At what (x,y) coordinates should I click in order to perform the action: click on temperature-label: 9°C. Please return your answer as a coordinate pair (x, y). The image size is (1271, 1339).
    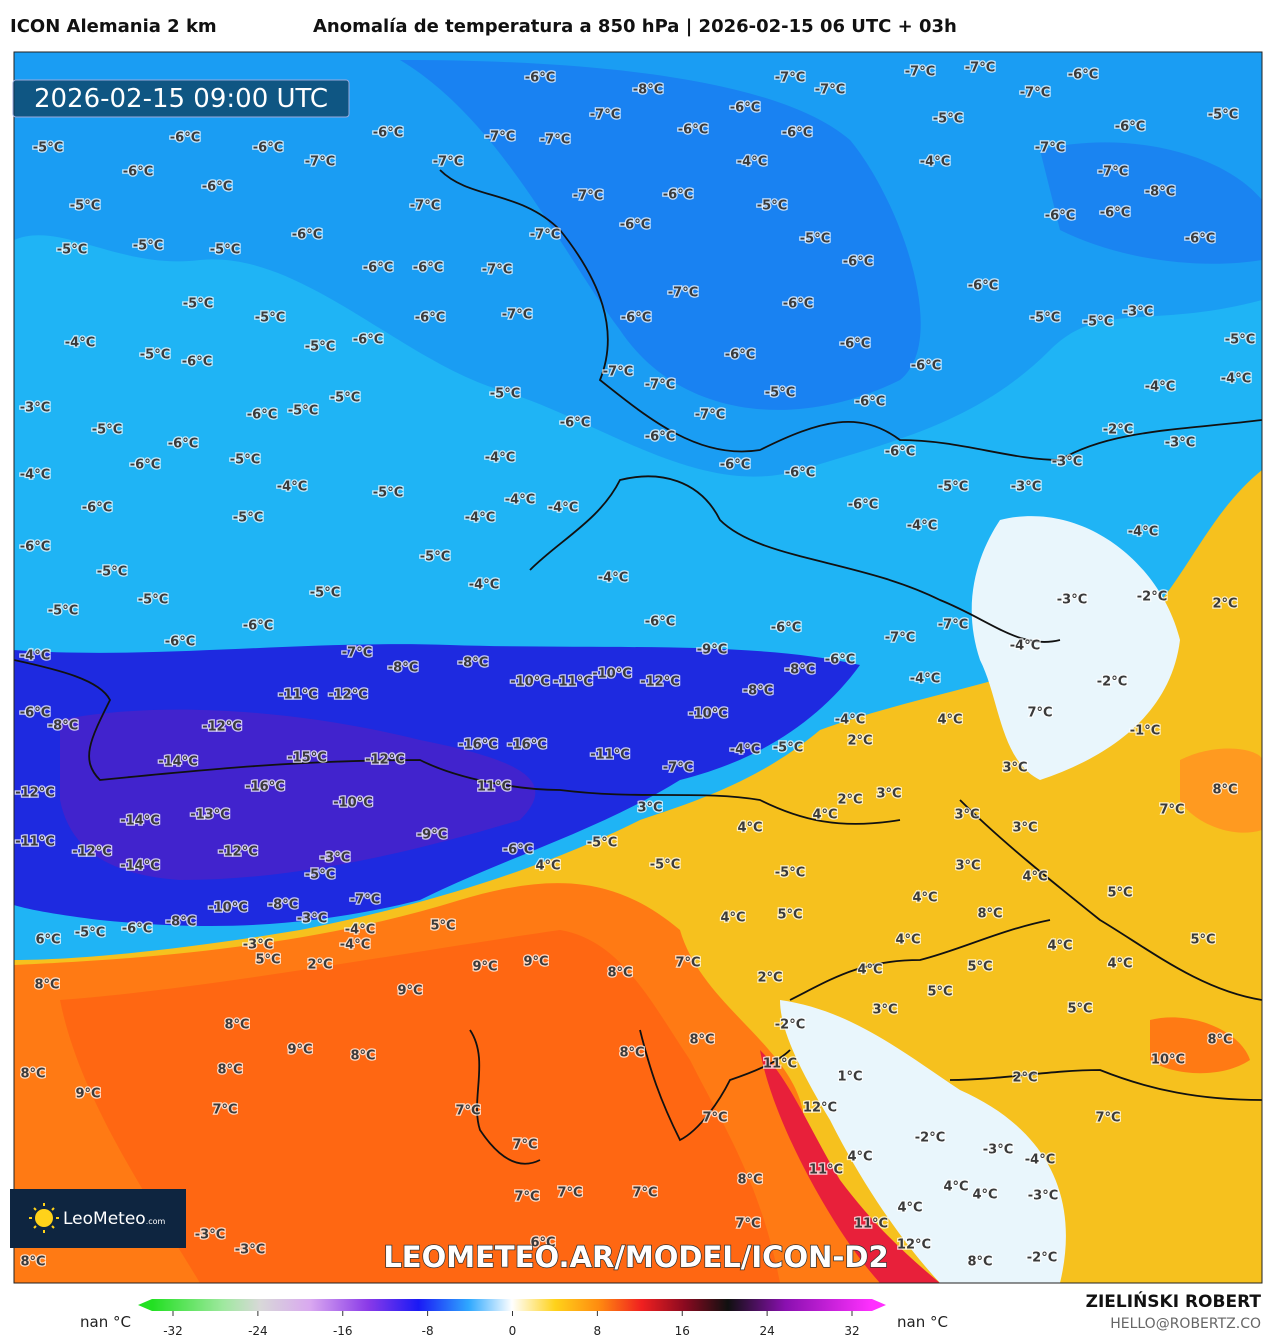
    Looking at the image, I should click on (484, 967).